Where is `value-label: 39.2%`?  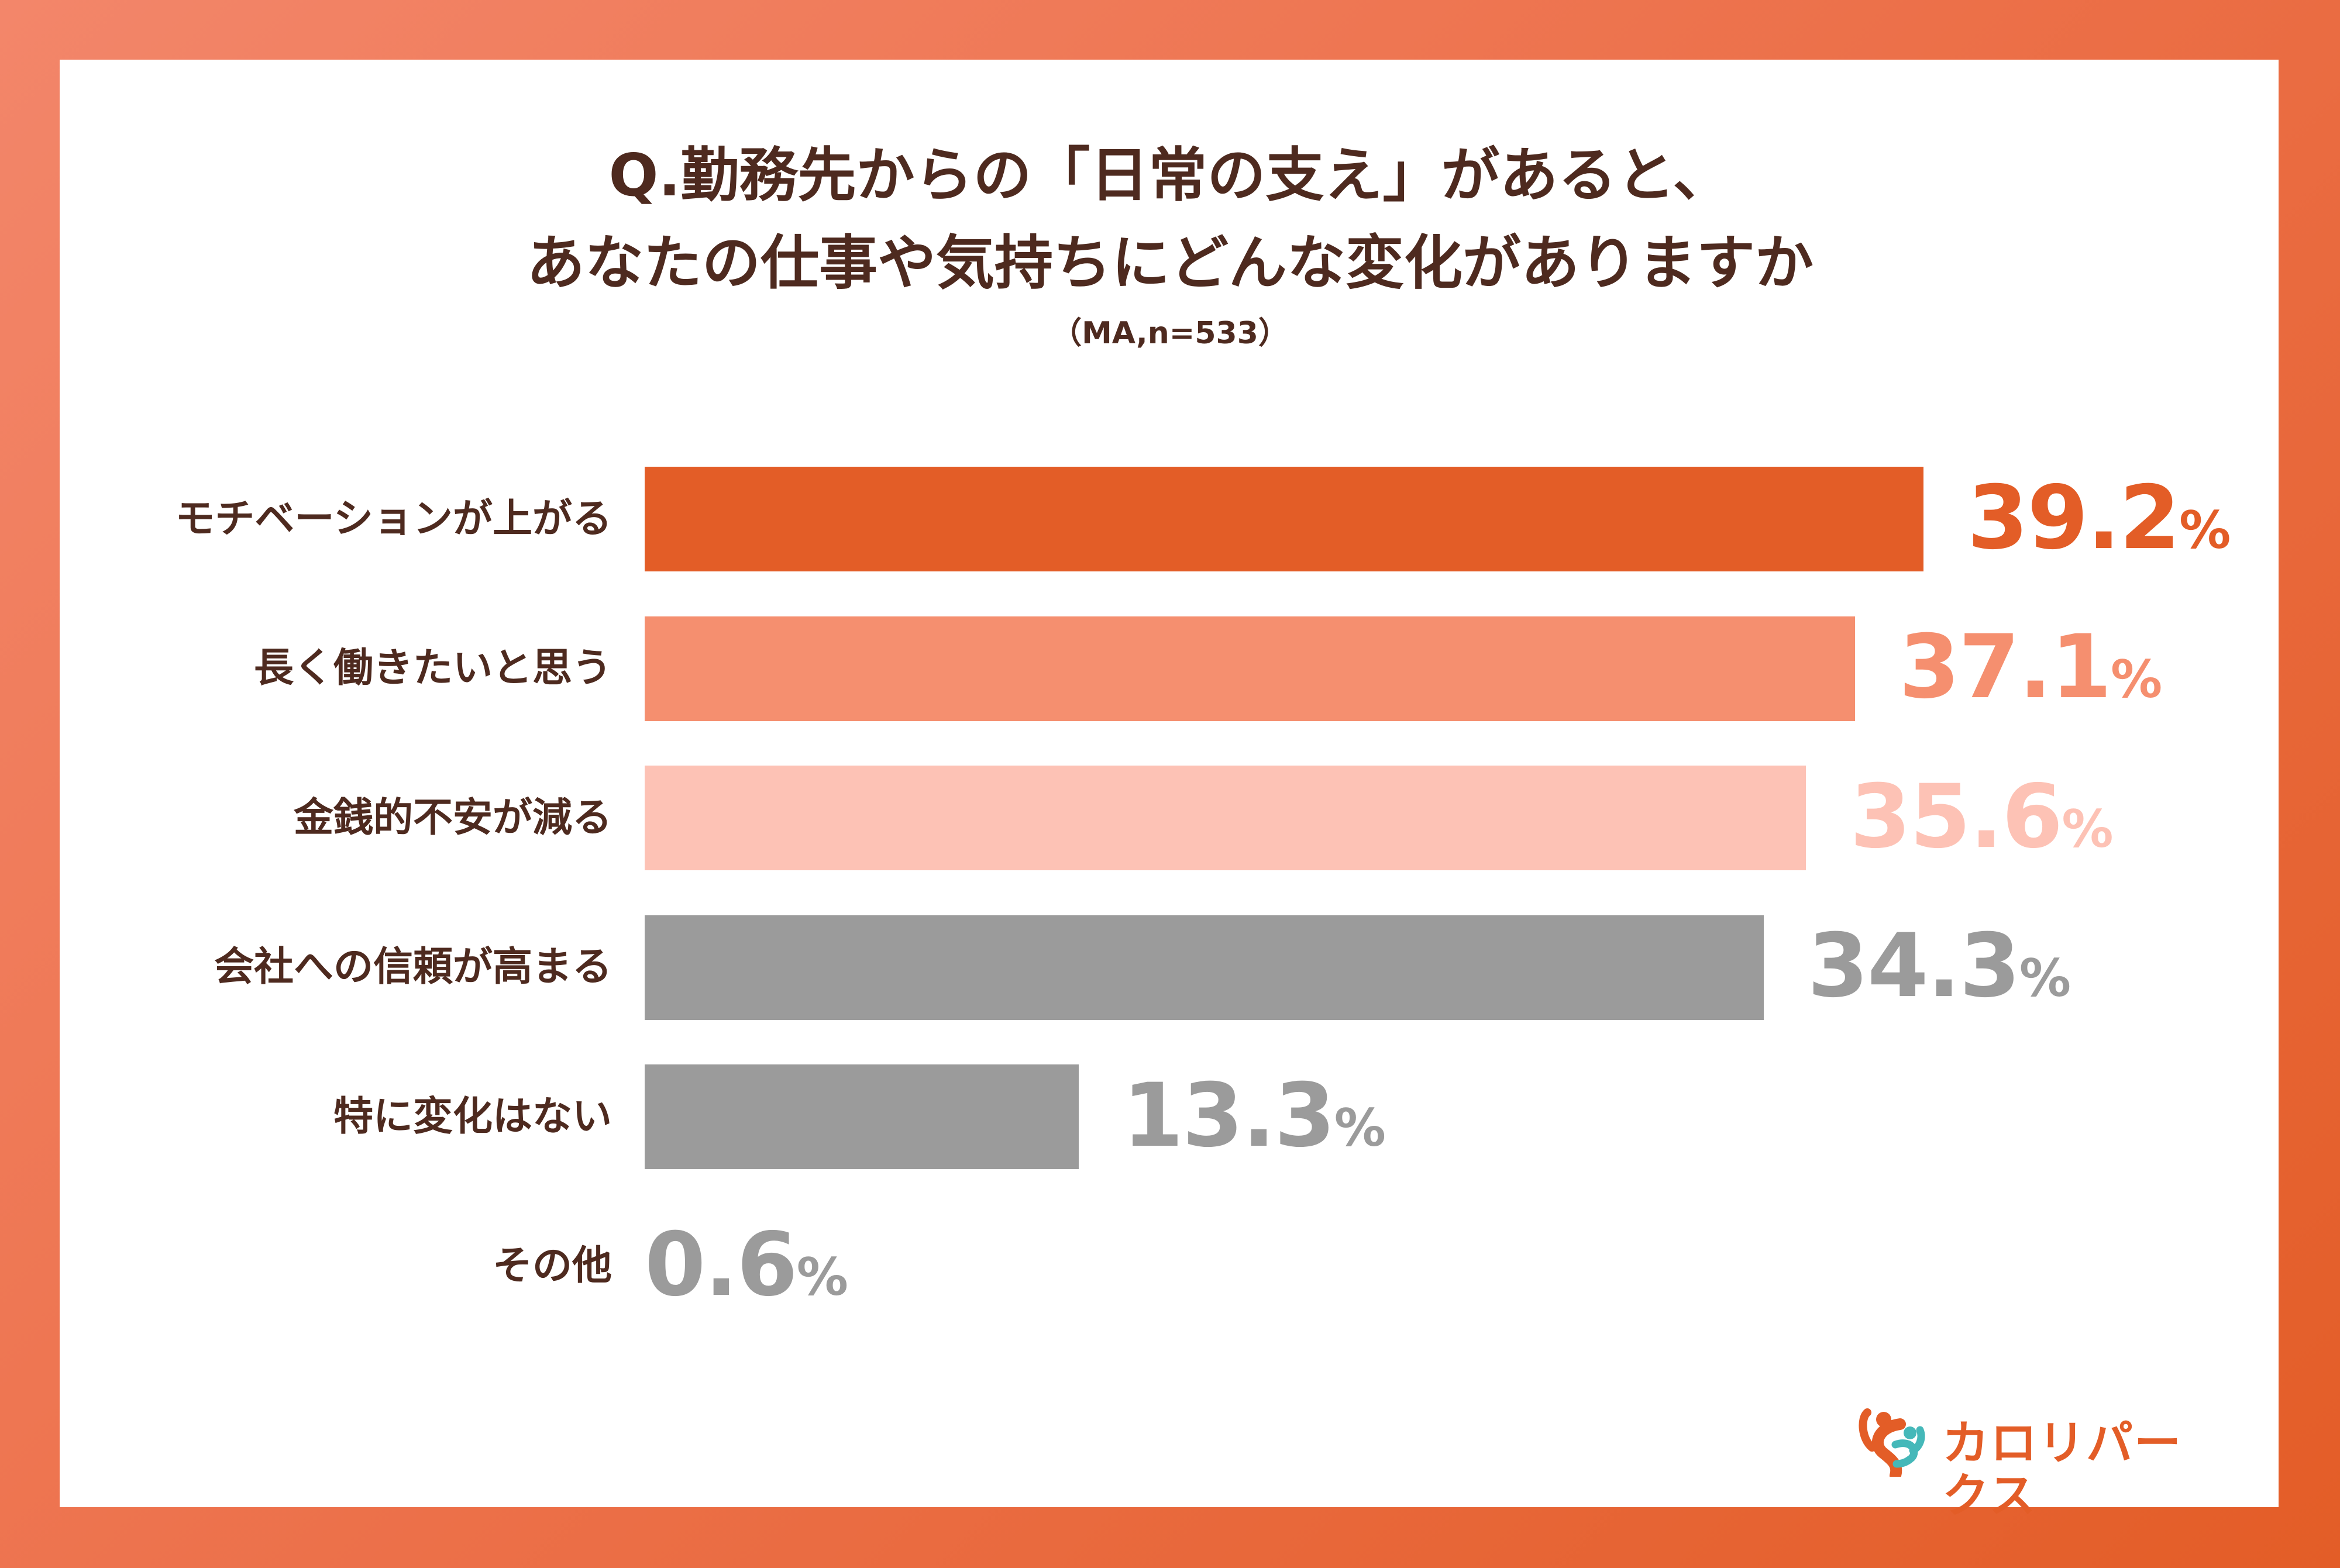 value-label: 39.2% is located at coordinates (2099, 525).